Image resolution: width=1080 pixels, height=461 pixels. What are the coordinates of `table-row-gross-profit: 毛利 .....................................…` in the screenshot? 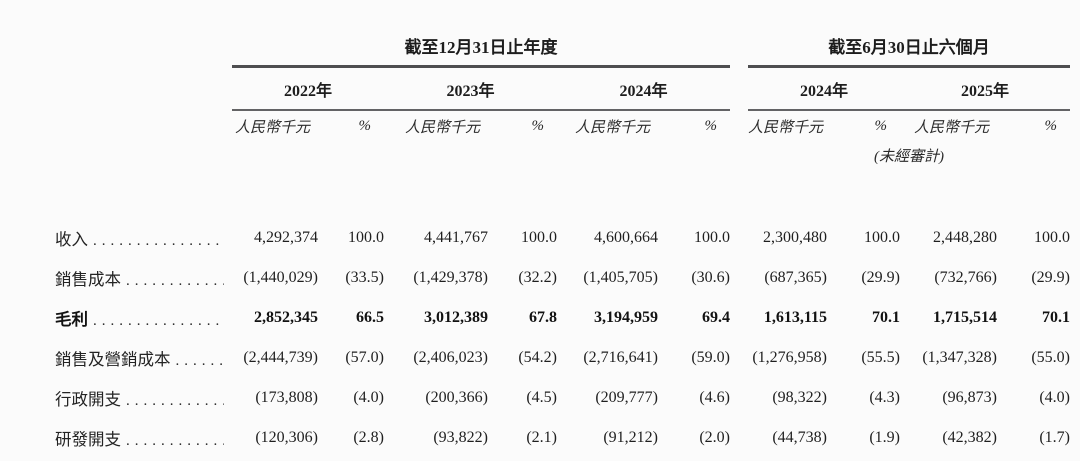 It's located at (562, 318).